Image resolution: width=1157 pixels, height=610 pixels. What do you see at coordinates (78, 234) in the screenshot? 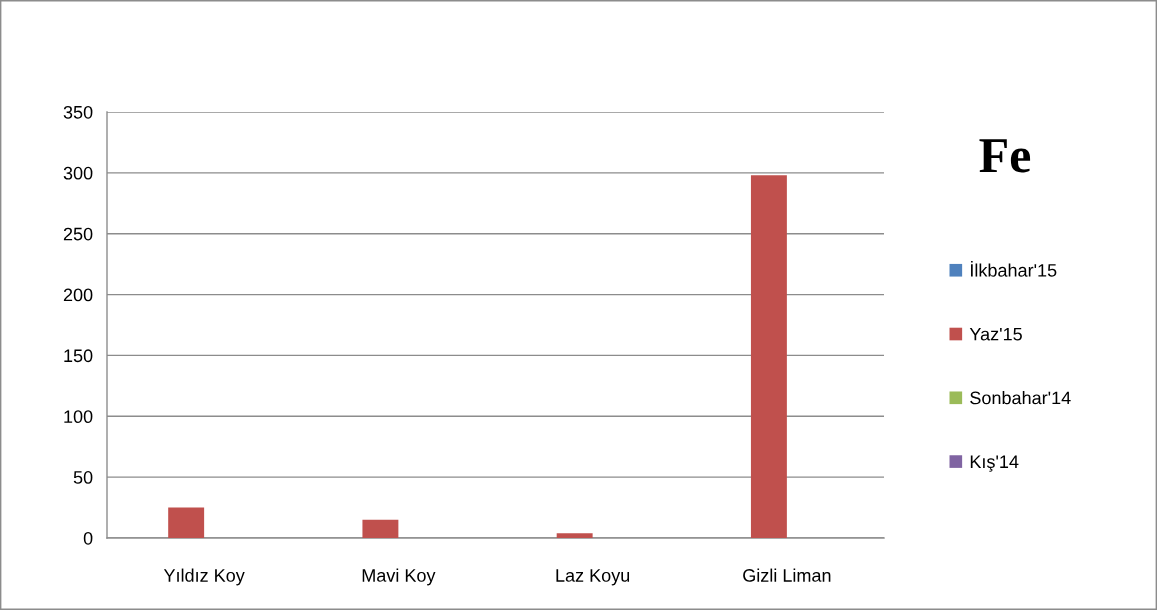
I see `y-tick-label: 250` at bounding box center [78, 234].